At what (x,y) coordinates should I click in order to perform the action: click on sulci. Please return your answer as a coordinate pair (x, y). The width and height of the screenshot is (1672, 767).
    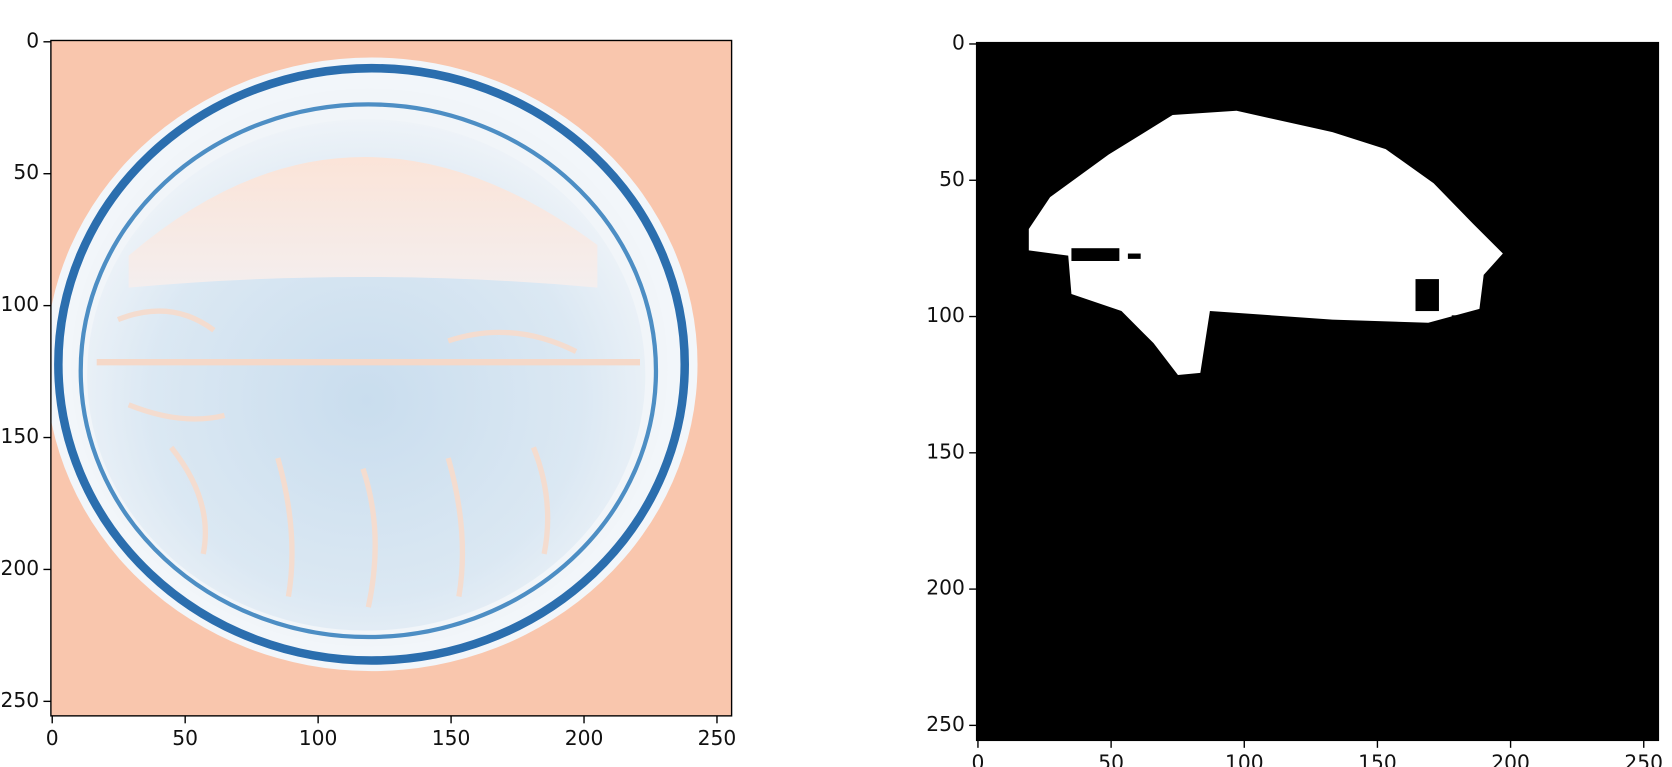
    Looking at the image, I should click on (347, 458).